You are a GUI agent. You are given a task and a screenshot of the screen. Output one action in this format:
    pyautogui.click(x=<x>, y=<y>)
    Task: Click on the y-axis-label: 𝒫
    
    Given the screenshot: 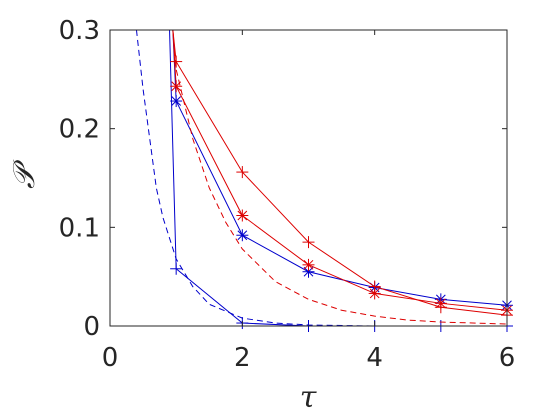 What is the action you would take?
    pyautogui.click(x=24, y=174)
    